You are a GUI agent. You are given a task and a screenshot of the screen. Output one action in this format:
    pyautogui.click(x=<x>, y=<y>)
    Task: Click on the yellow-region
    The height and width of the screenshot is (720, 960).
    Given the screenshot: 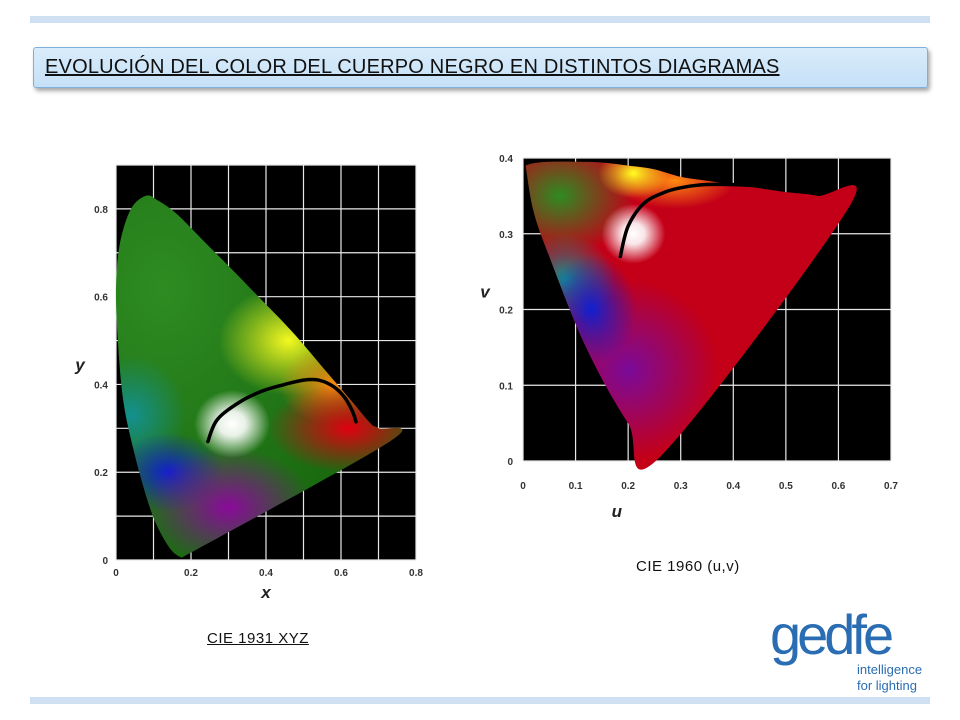 What is the action you would take?
    pyautogui.click(x=633, y=180)
    